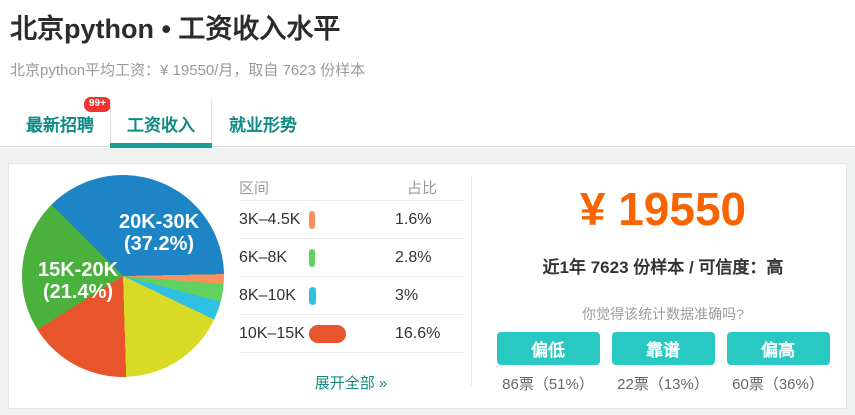 Image resolution: width=855 pixels, height=415 pixels. What do you see at coordinates (413, 219) in the screenshot?
I see `range-percent: 1.6%` at bounding box center [413, 219].